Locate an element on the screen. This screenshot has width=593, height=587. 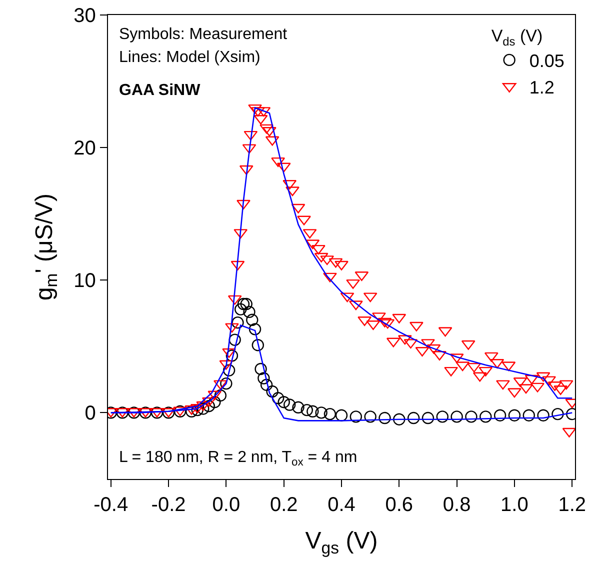
y-tick-label: 10 is located at coordinates (85, 281).